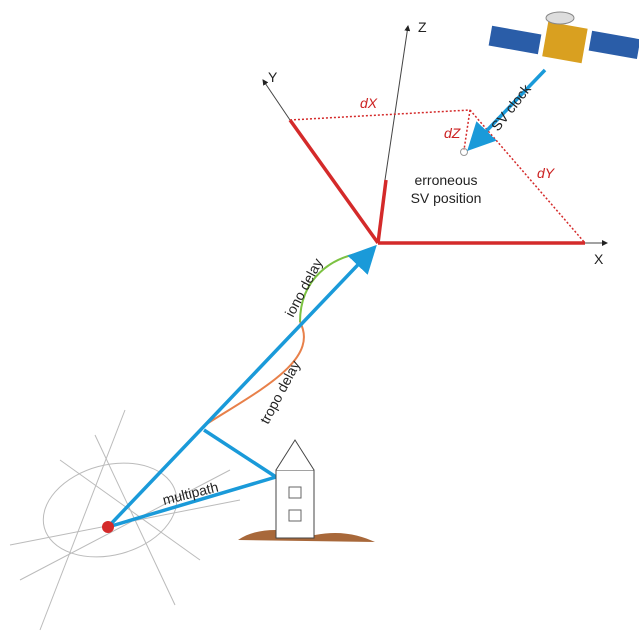 The width and height of the screenshot is (639, 631). I want to click on building, so click(306, 490).